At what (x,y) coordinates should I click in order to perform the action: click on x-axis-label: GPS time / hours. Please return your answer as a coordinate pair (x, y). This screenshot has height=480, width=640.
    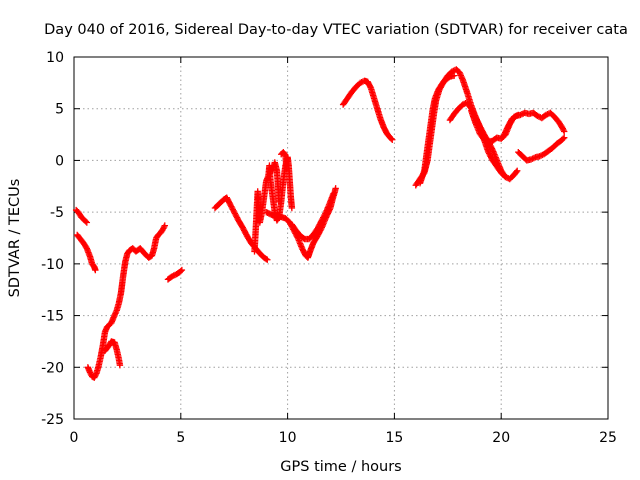
    Looking at the image, I should click on (340, 467).